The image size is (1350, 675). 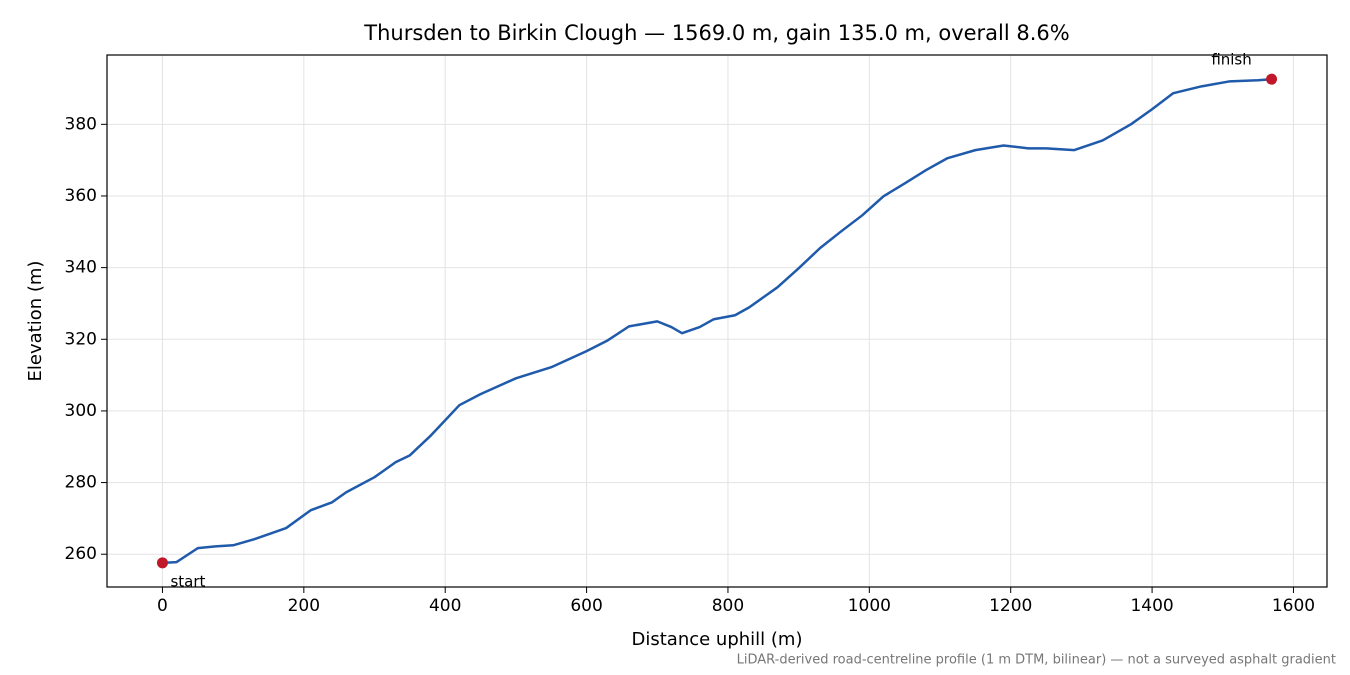 I want to click on x-axis-label: Distance uphill (m), so click(x=717, y=639).